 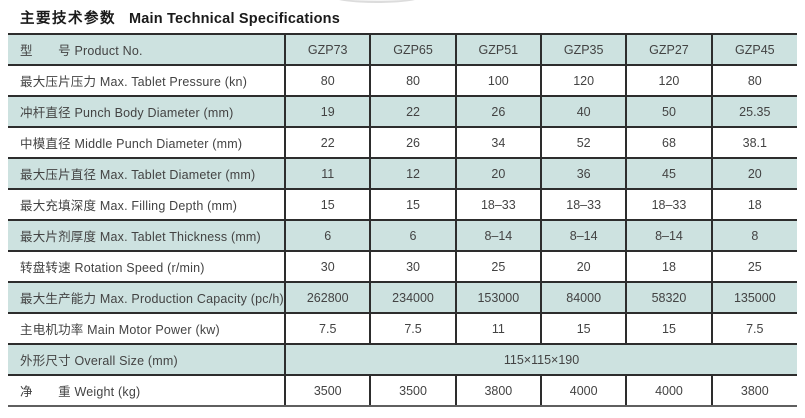 What do you see at coordinates (668, 111) in the screenshot?
I see `cell: 50` at bounding box center [668, 111].